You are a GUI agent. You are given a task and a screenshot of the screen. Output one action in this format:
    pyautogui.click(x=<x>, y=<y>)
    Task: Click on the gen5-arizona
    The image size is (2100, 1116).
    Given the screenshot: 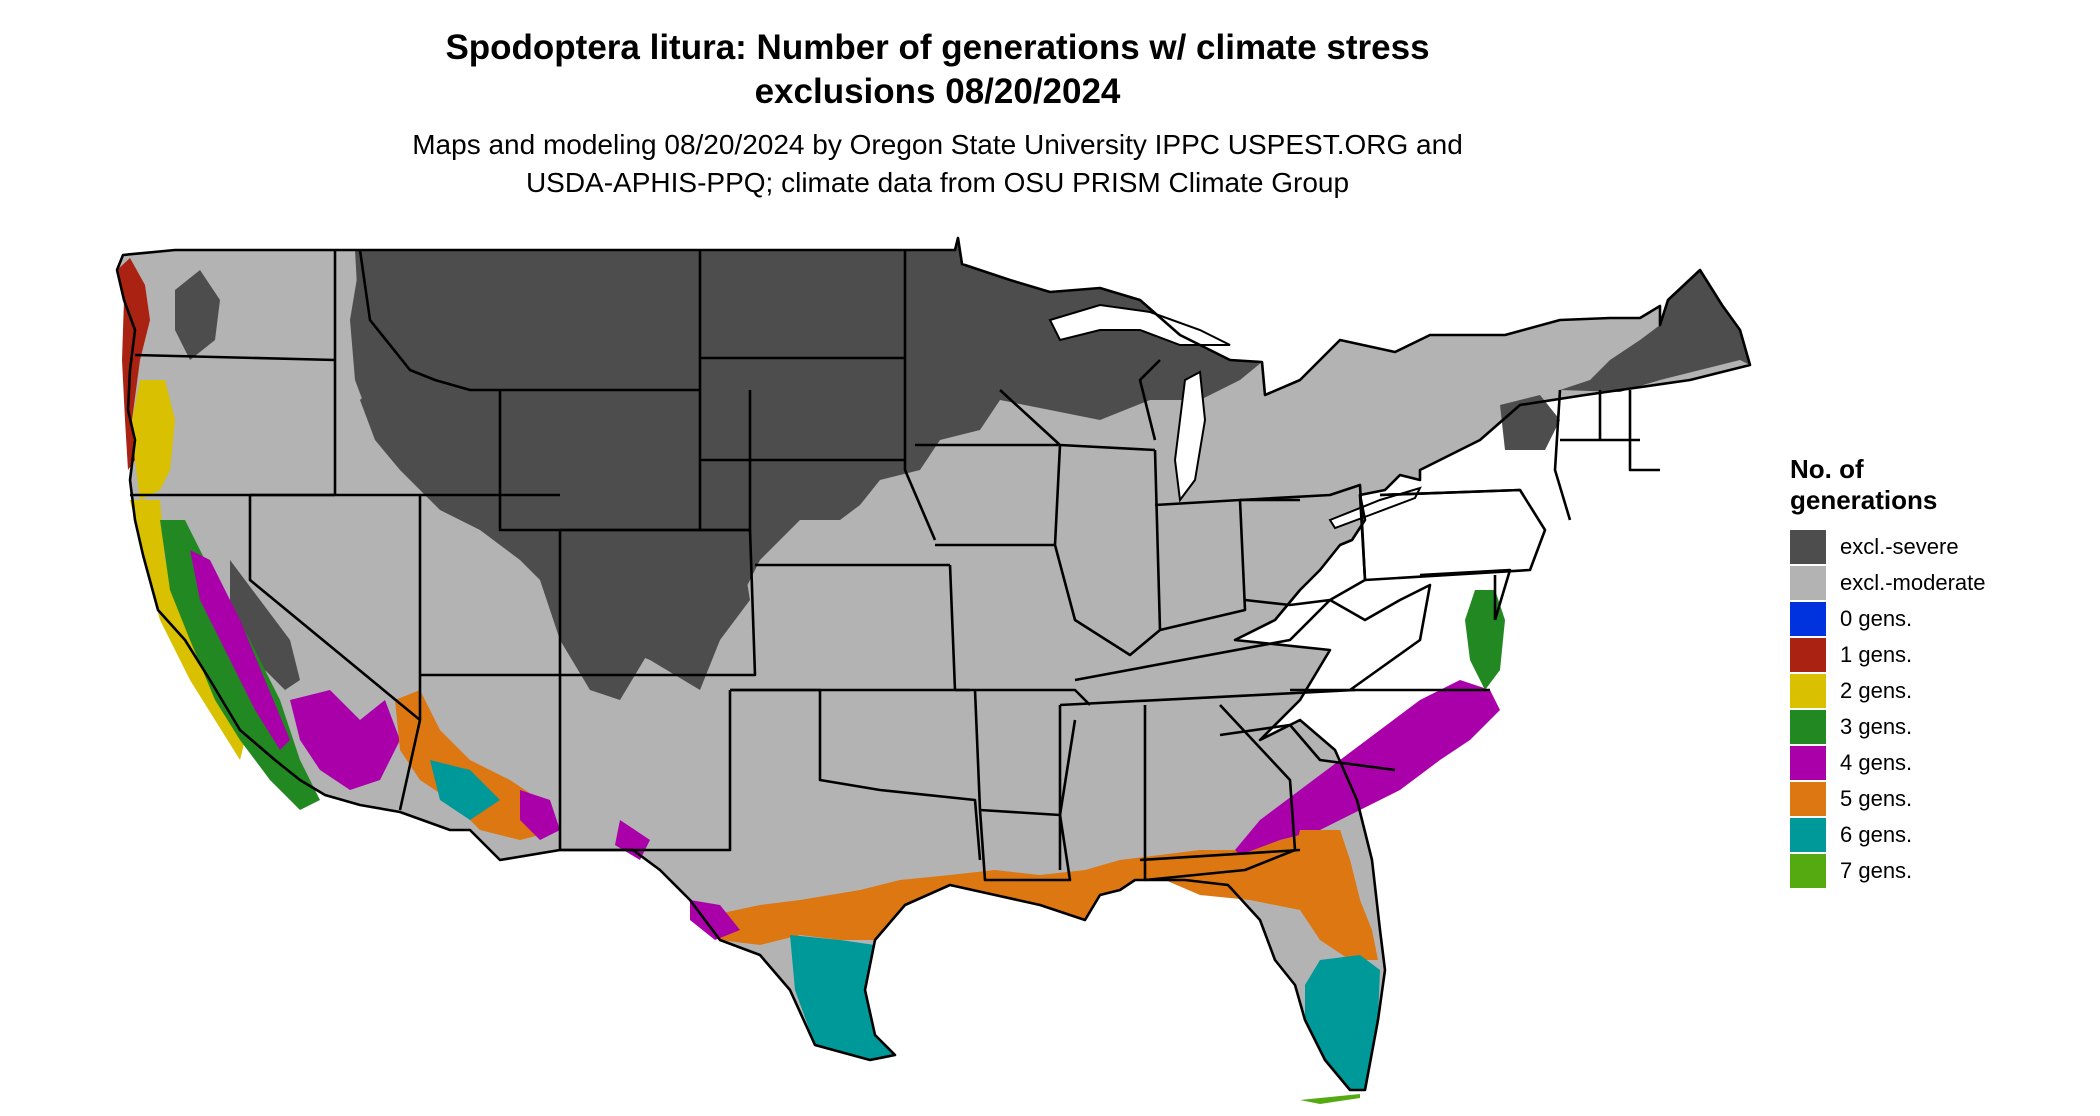 What is the action you would take?
    pyautogui.click(x=477, y=765)
    